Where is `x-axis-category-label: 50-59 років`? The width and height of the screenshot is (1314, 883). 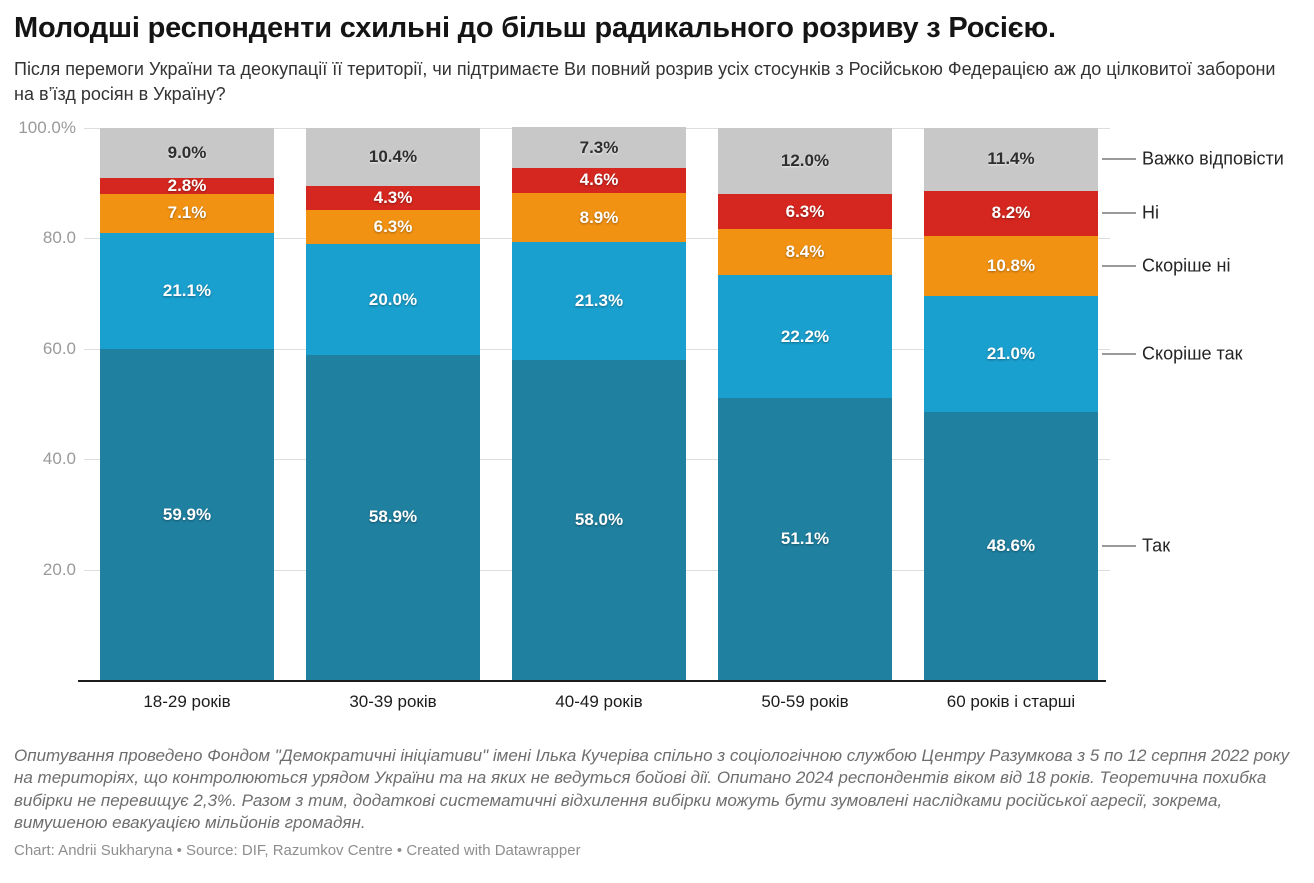 x-axis-category-label: 50-59 років is located at coordinates (805, 701).